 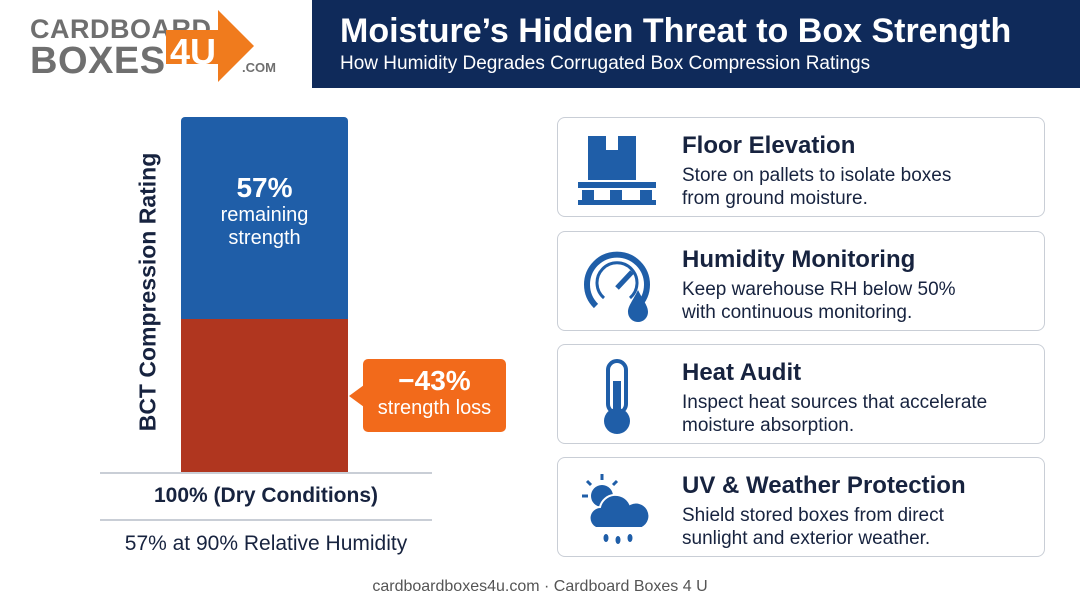 I want to click on chart-caption: 57% at 90% Relative Humidity, so click(x=266, y=543).